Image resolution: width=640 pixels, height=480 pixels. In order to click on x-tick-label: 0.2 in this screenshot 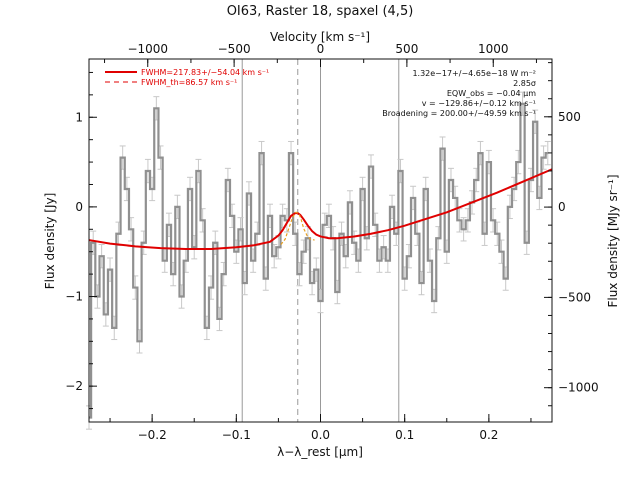, I will do `click(488, 435)`.